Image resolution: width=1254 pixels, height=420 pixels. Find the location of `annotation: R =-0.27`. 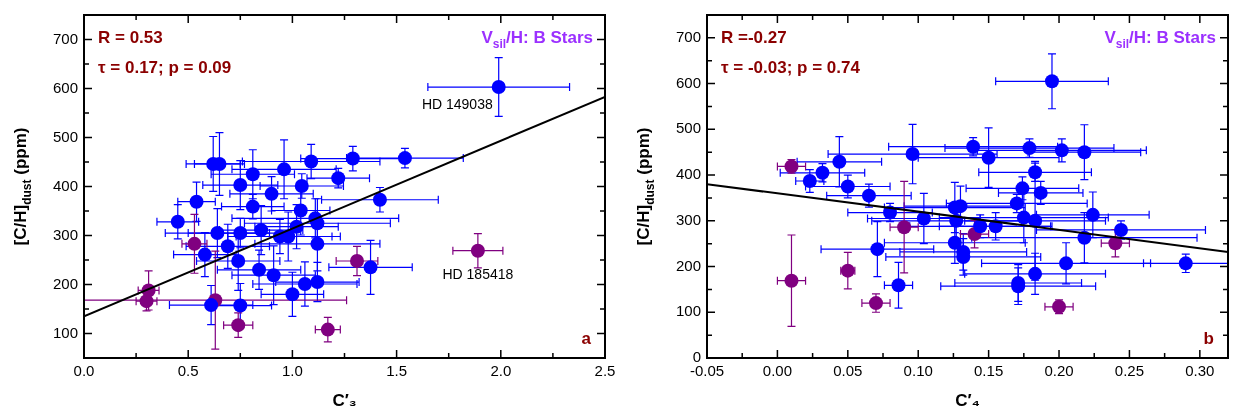

annotation: R =-0.27 is located at coordinates (754, 37).